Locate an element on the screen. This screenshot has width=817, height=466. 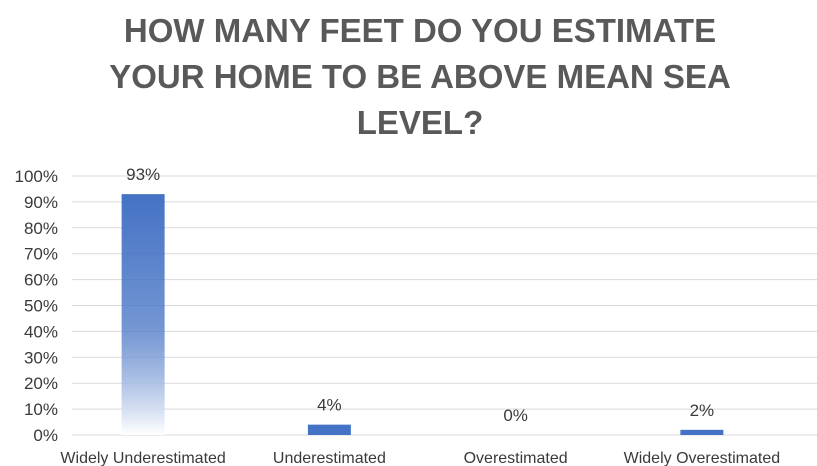
x-tick-label: Widely Overestimated is located at coordinates (702, 458).